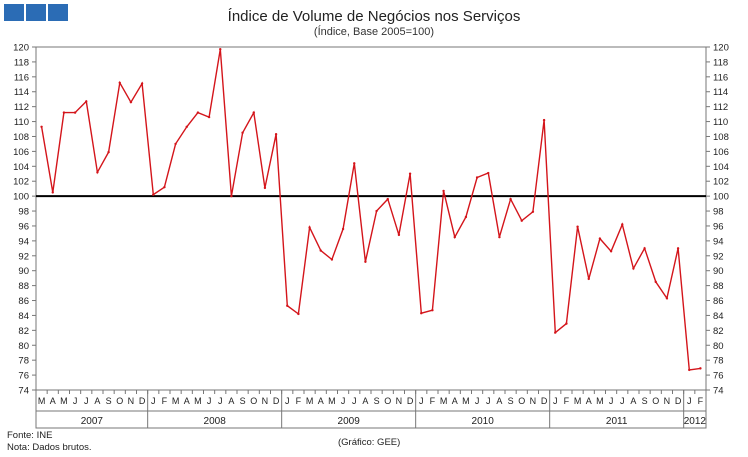 Image resolution: width=748 pixels, height=457 pixels. What do you see at coordinates (92, 421) in the screenshot?
I see `year-label: 2007` at bounding box center [92, 421].